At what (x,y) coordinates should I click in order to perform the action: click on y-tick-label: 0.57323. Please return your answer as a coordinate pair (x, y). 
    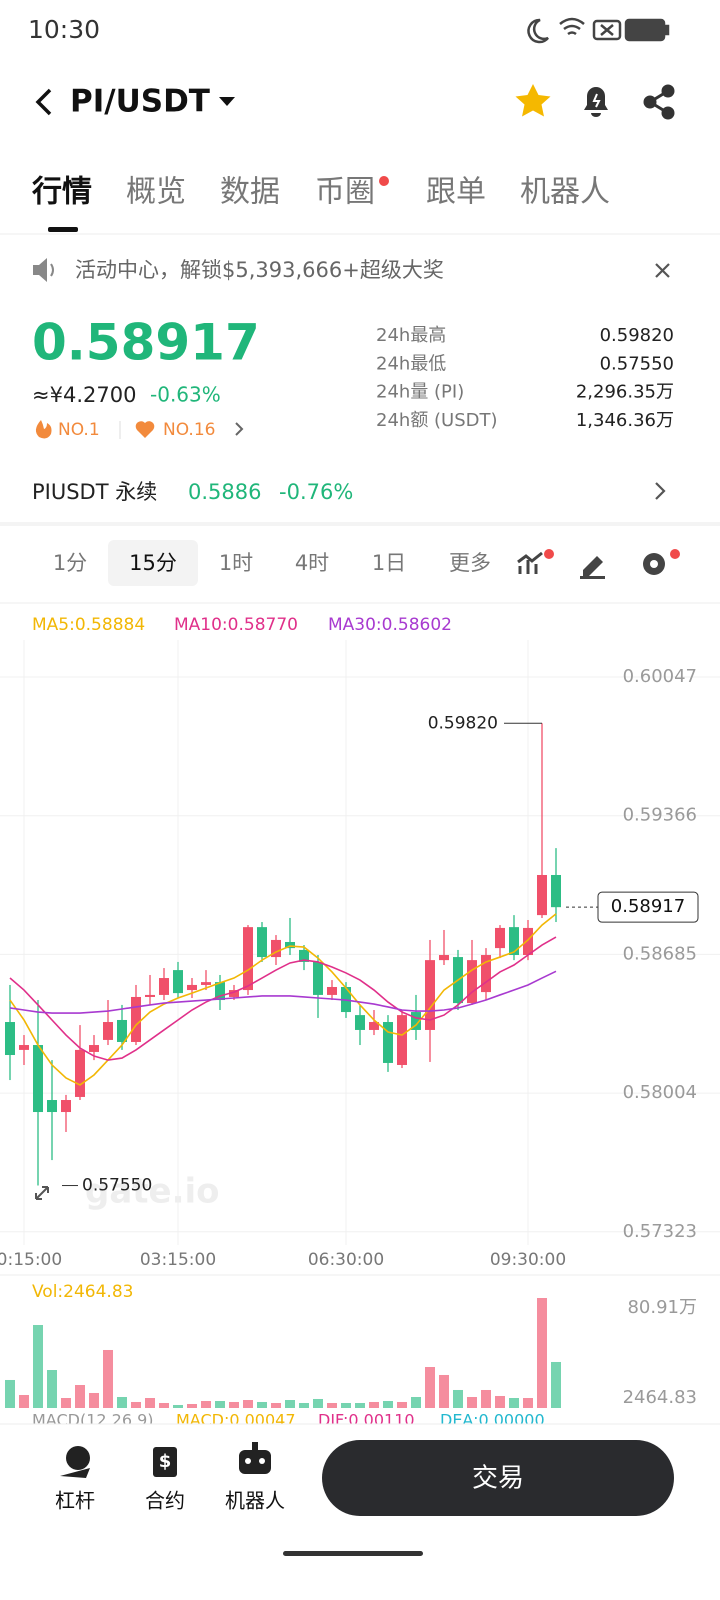
    Looking at the image, I should click on (660, 1231).